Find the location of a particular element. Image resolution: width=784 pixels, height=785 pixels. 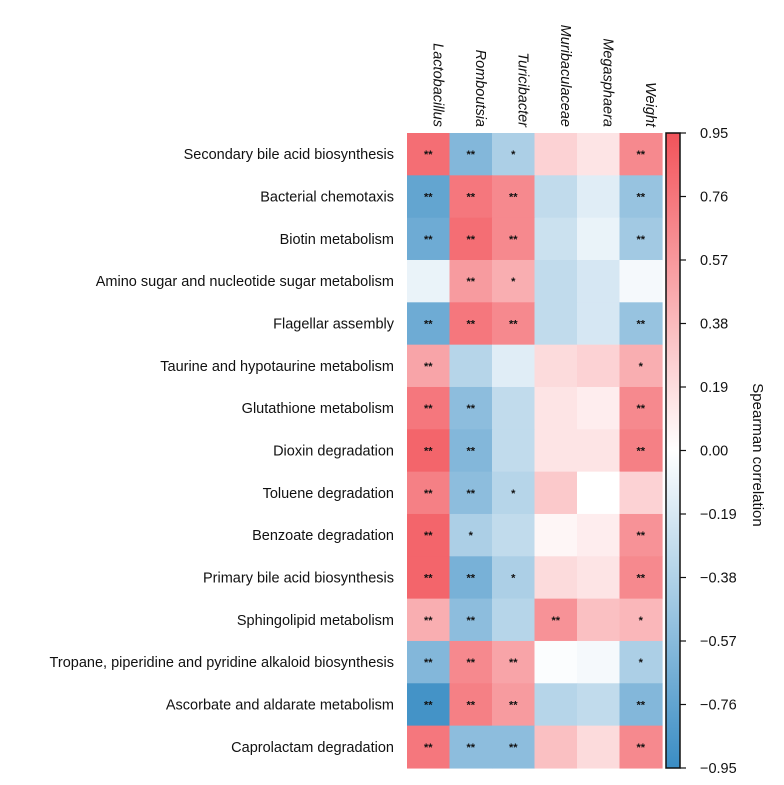

row-label: Secondary bile acid biosynthesis is located at coordinates (289, 155).